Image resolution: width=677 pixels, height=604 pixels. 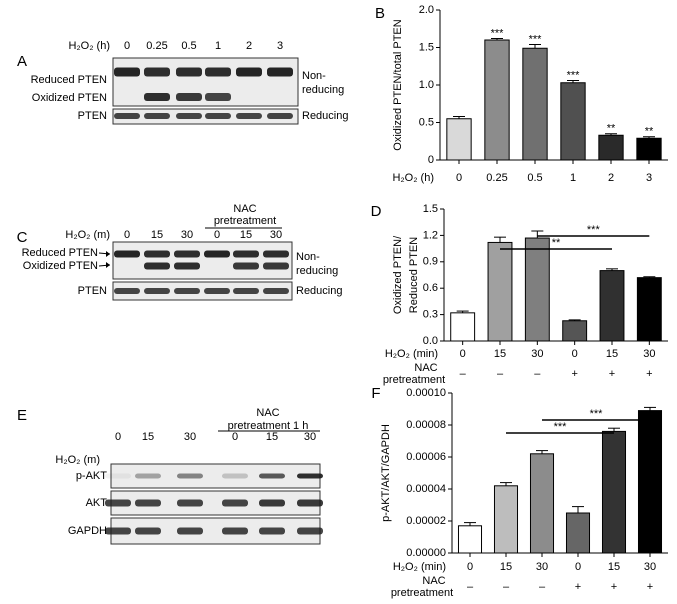 What do you see at coordinates (426, 521) in the screenshot?
I see `y-tick-label: 0.00002` at bounding box center [426, 521].